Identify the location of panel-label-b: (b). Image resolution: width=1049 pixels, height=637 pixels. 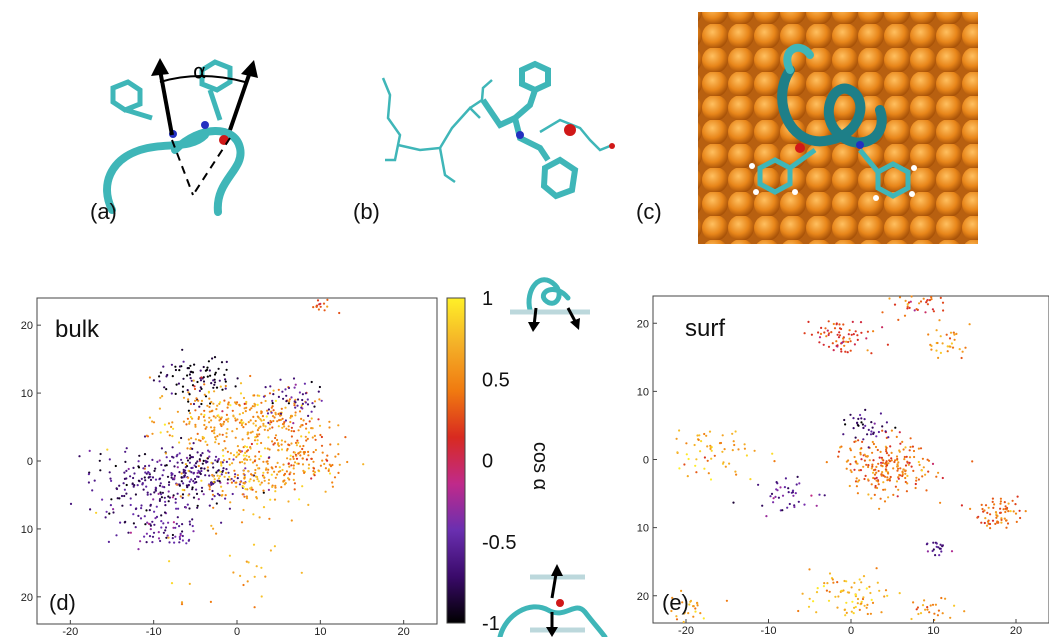
(366, 211).